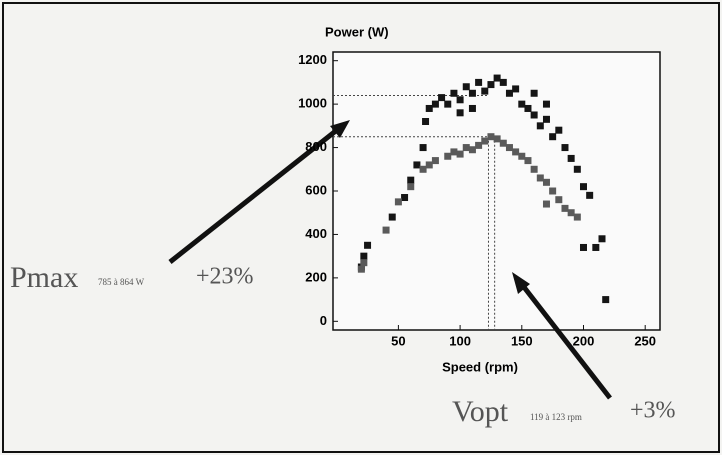 The width and height of the screenshot is (722, 460). I want to click on x-tick-label: 100, so click(460, 340).